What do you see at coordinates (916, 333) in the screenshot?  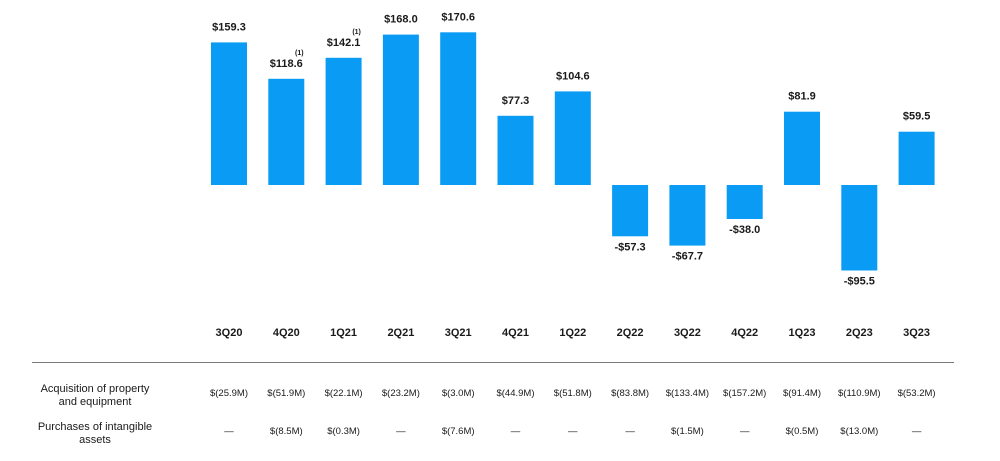 I see `x-tick-label-3Q23: 3Q23` at bounding box center [916, 333].